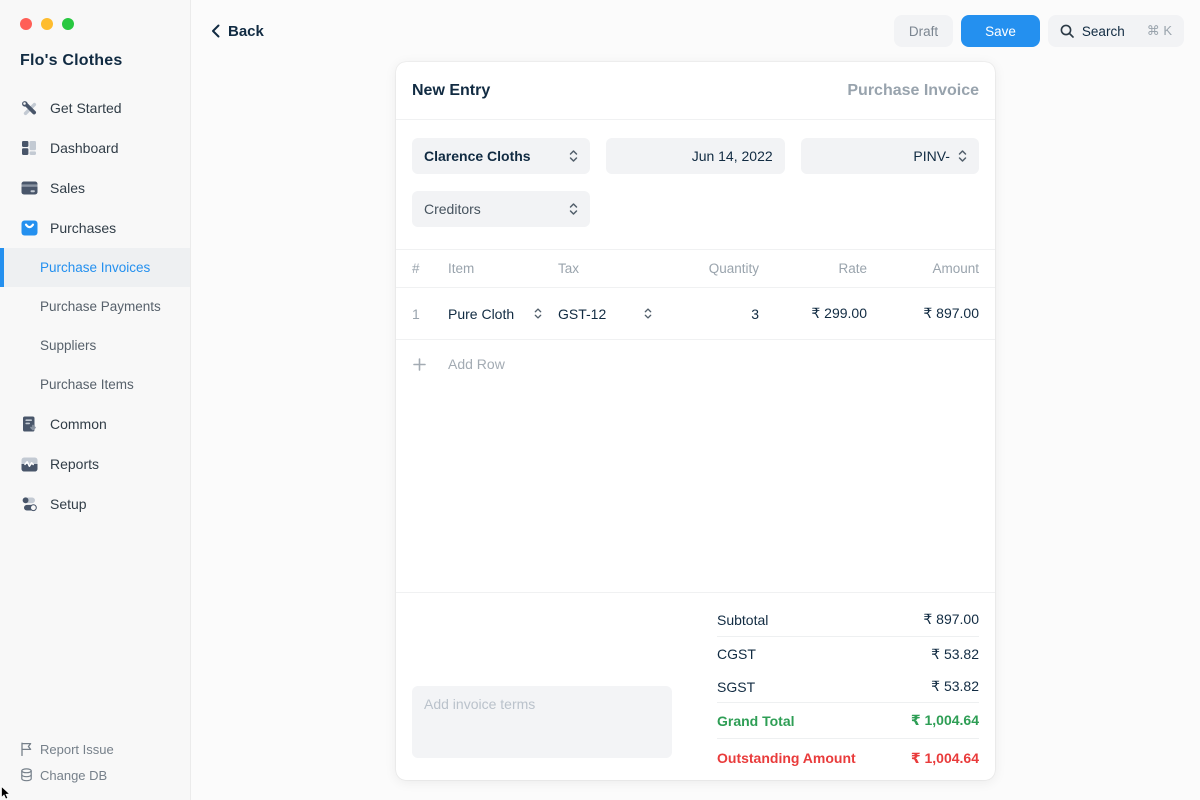 Image resolution: width=1200 pixels, height=800 pixels. What do you see at coordinates (736, 654) in the screenshot?
I see `cgst-label: CGST` at bounding box center [736, 654].